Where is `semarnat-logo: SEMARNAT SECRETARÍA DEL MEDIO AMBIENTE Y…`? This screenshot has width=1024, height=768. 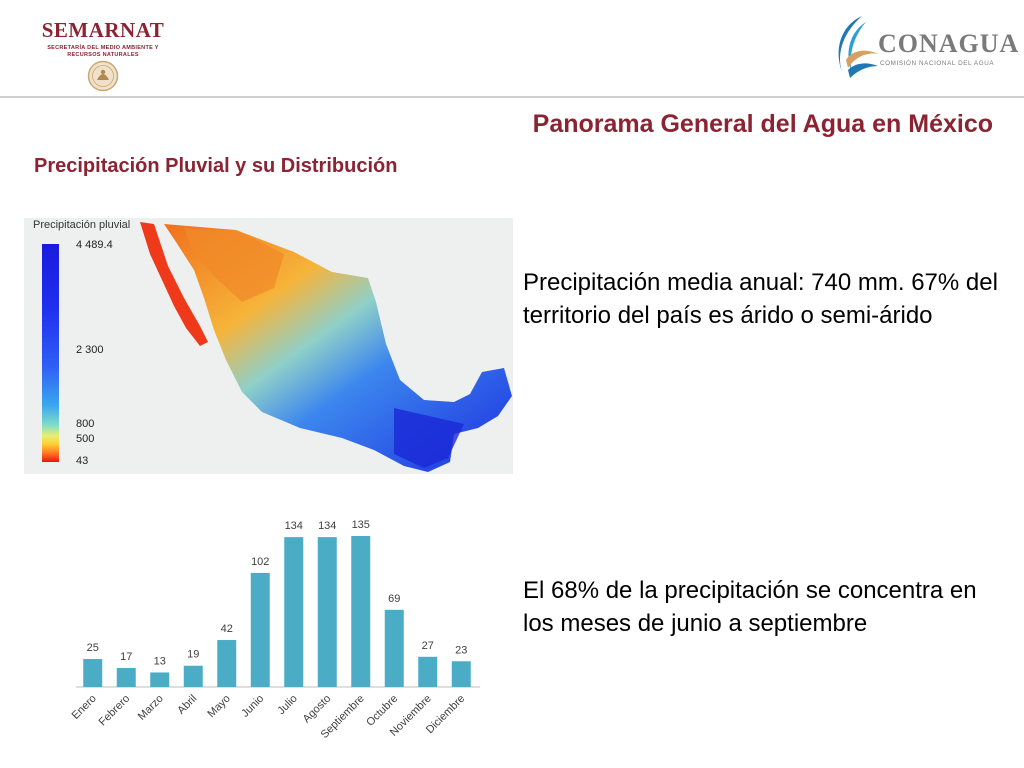 semarnat-logo: SEMARNAT SECRETARÍA DEL MEDIO AMBIENTE Y… is located at coordinates (107, 58).